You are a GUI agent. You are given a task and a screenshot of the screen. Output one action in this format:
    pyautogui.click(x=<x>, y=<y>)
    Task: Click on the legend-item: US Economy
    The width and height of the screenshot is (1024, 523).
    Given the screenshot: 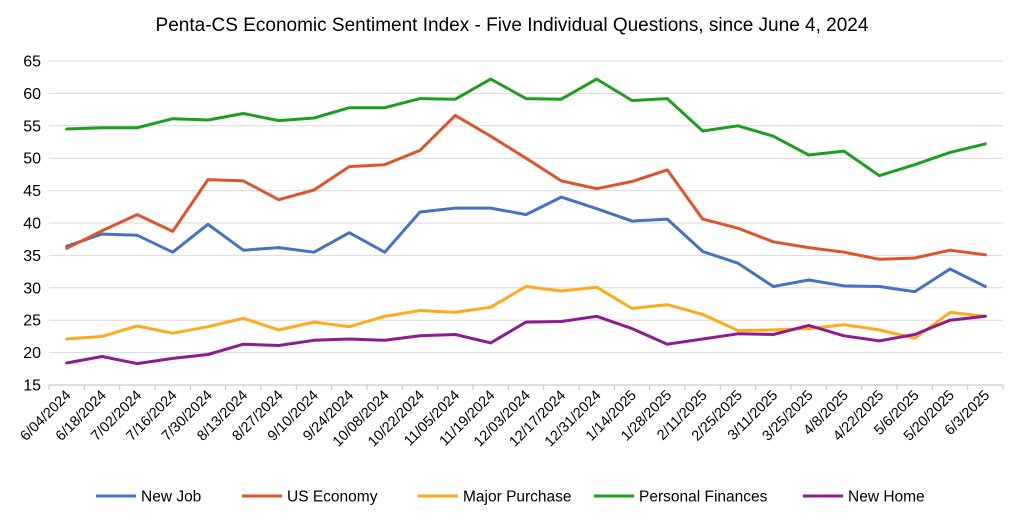 What is the action you would take?
    pyautogui.click(x=310, y=497)
    